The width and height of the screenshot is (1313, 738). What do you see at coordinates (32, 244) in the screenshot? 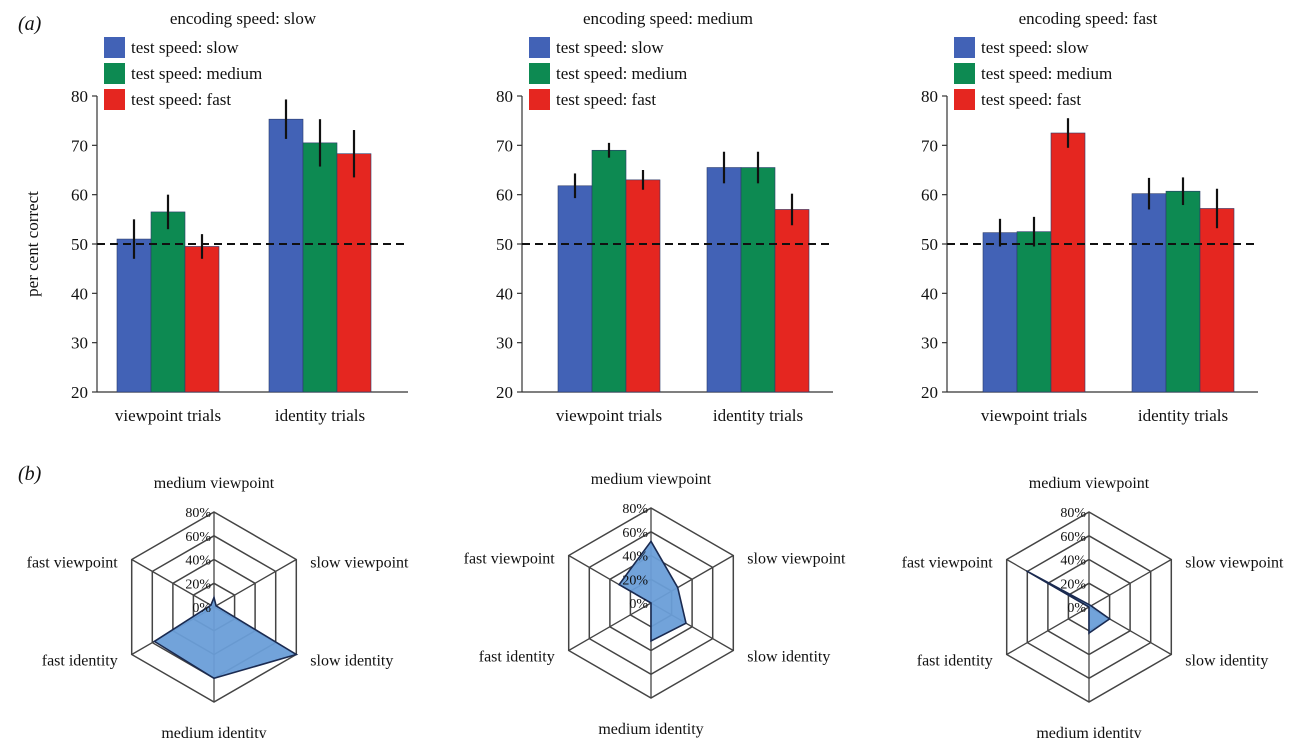
I see `y-axis-label: per cent correct` at bounding box center [32, 244].